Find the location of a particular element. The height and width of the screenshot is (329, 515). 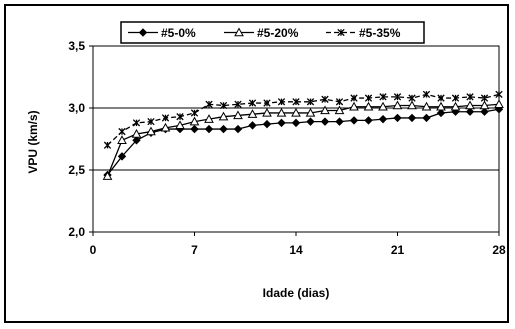

legend-item: #5-0% is located at coordinates (162, 33).